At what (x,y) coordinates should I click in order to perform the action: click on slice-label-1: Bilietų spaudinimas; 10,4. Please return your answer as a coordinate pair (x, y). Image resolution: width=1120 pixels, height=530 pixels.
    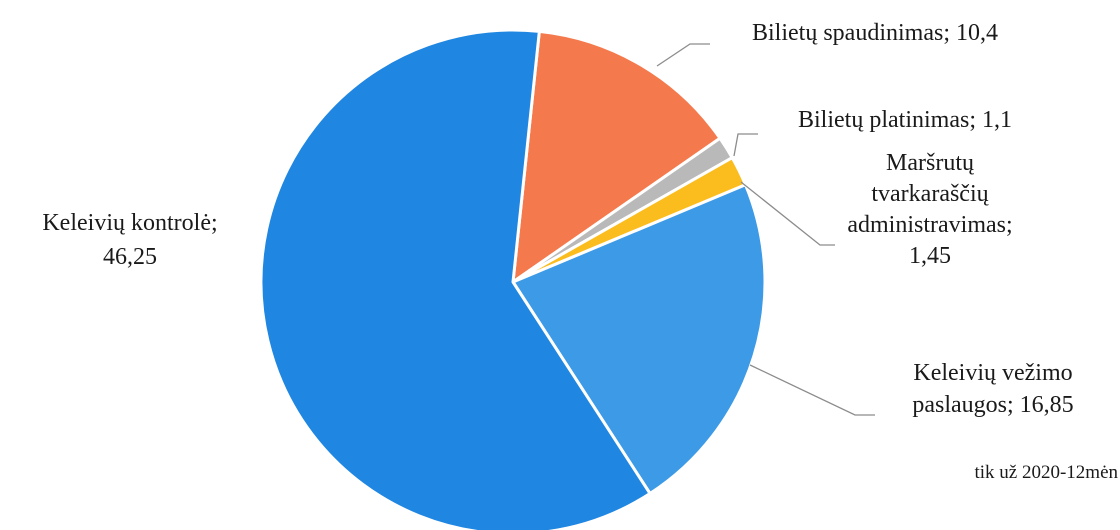
    Looking at the image, I should click on (875, 33).